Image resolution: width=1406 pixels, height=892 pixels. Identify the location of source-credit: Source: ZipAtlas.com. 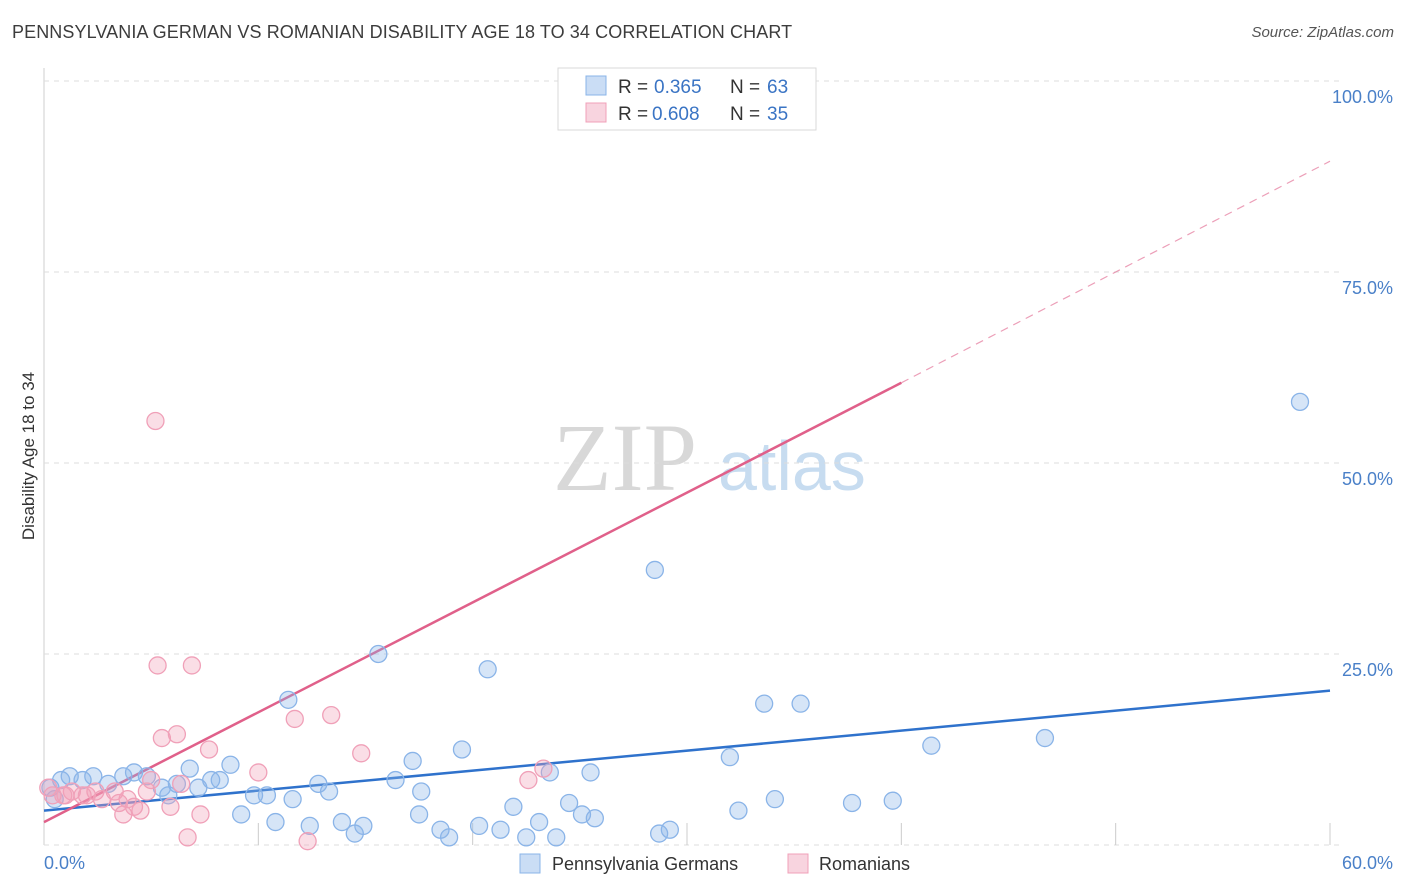
(1322, 32).